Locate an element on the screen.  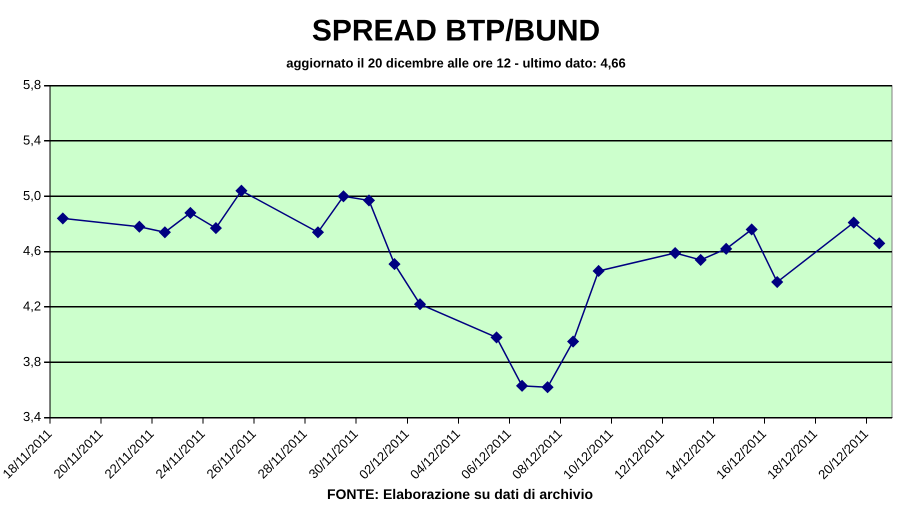
y-tick-label: 5,8 is located at coordinates (32, 84).